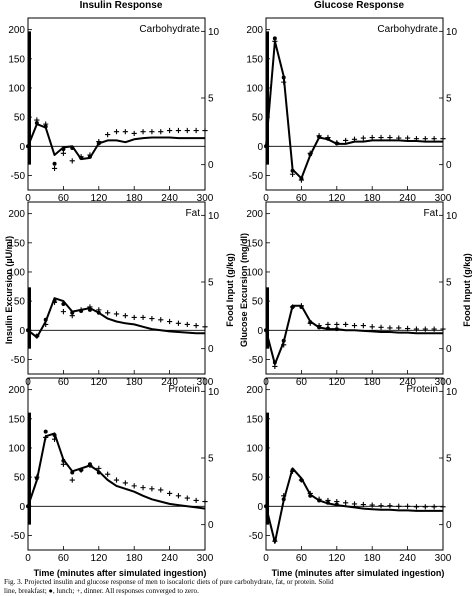 This screenshot has height=596, width=474. Describe the element at coordinates (467, 289) in the screenshot. I see `ylabel-food-input-right: Food Input (g/kg)` at that location.